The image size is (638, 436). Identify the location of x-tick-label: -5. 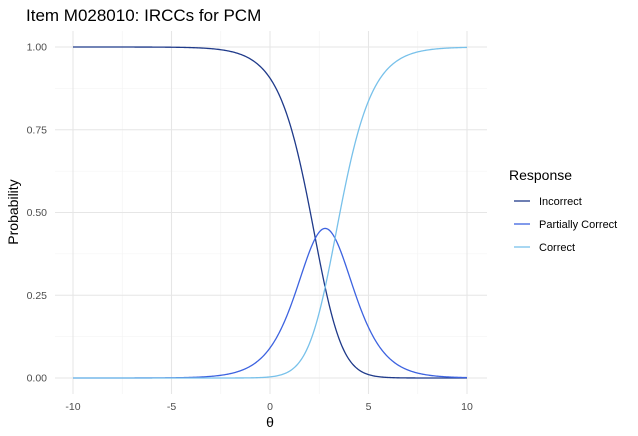
(171, 407).